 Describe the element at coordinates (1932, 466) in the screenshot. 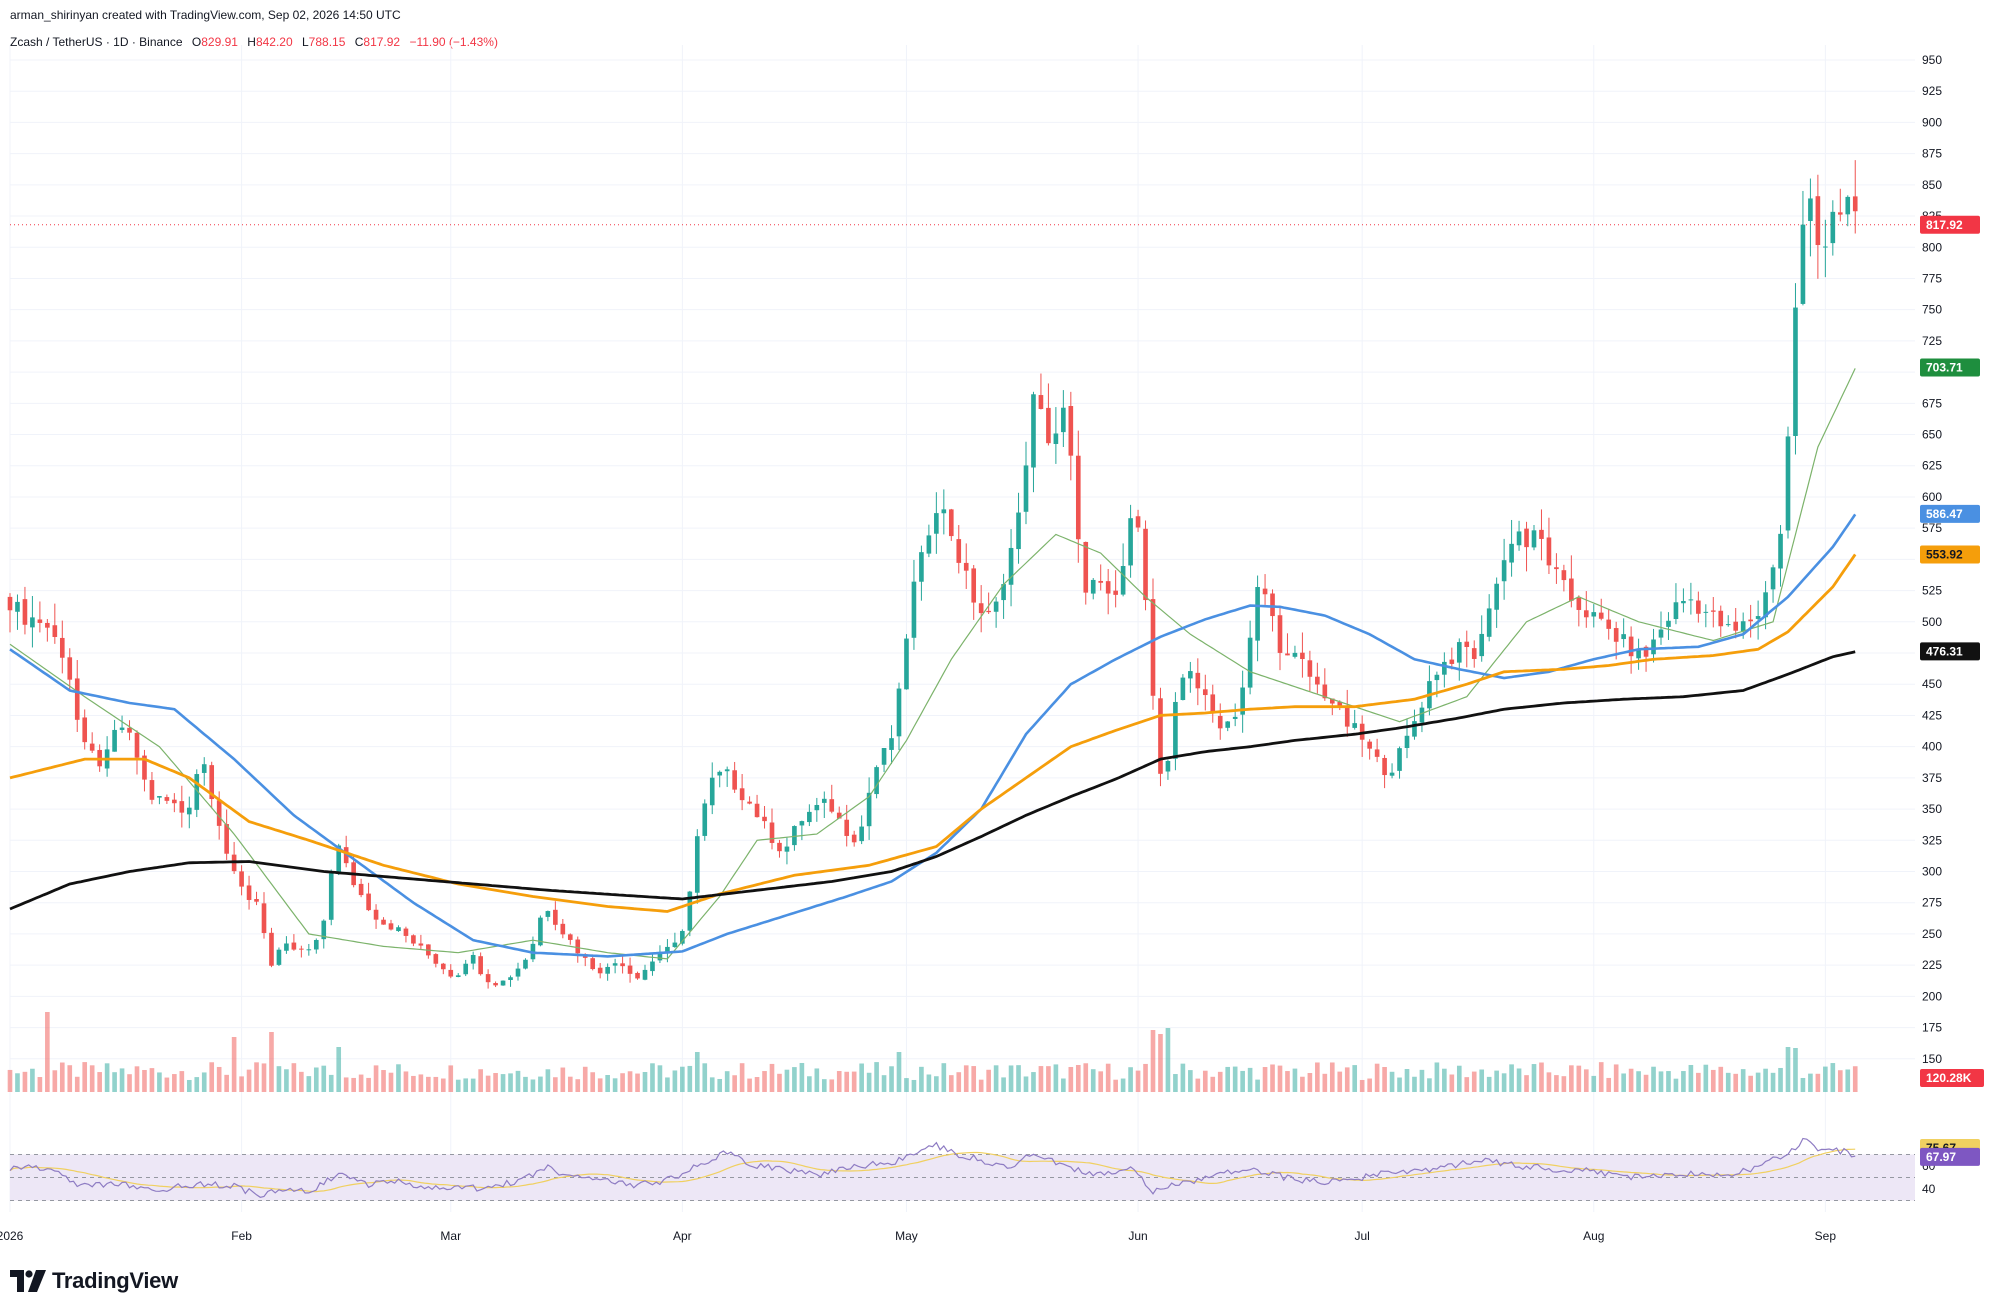

I see `price-tick-label: 625` at that location.